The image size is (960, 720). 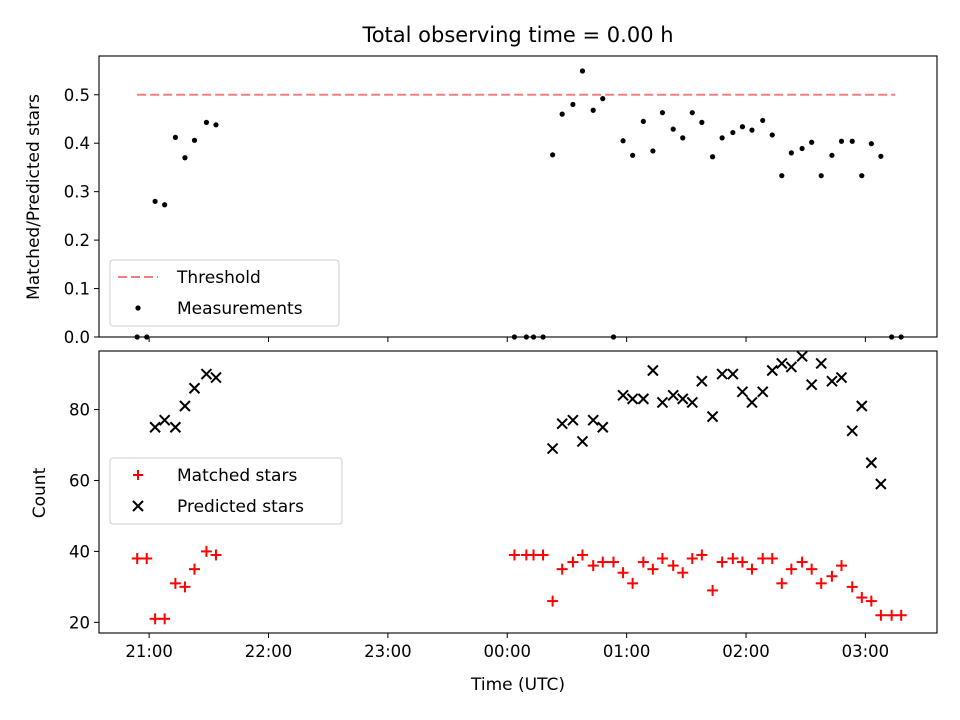 I want to click on bottom-y-axis-label: Count, so click(x=40, y=492).